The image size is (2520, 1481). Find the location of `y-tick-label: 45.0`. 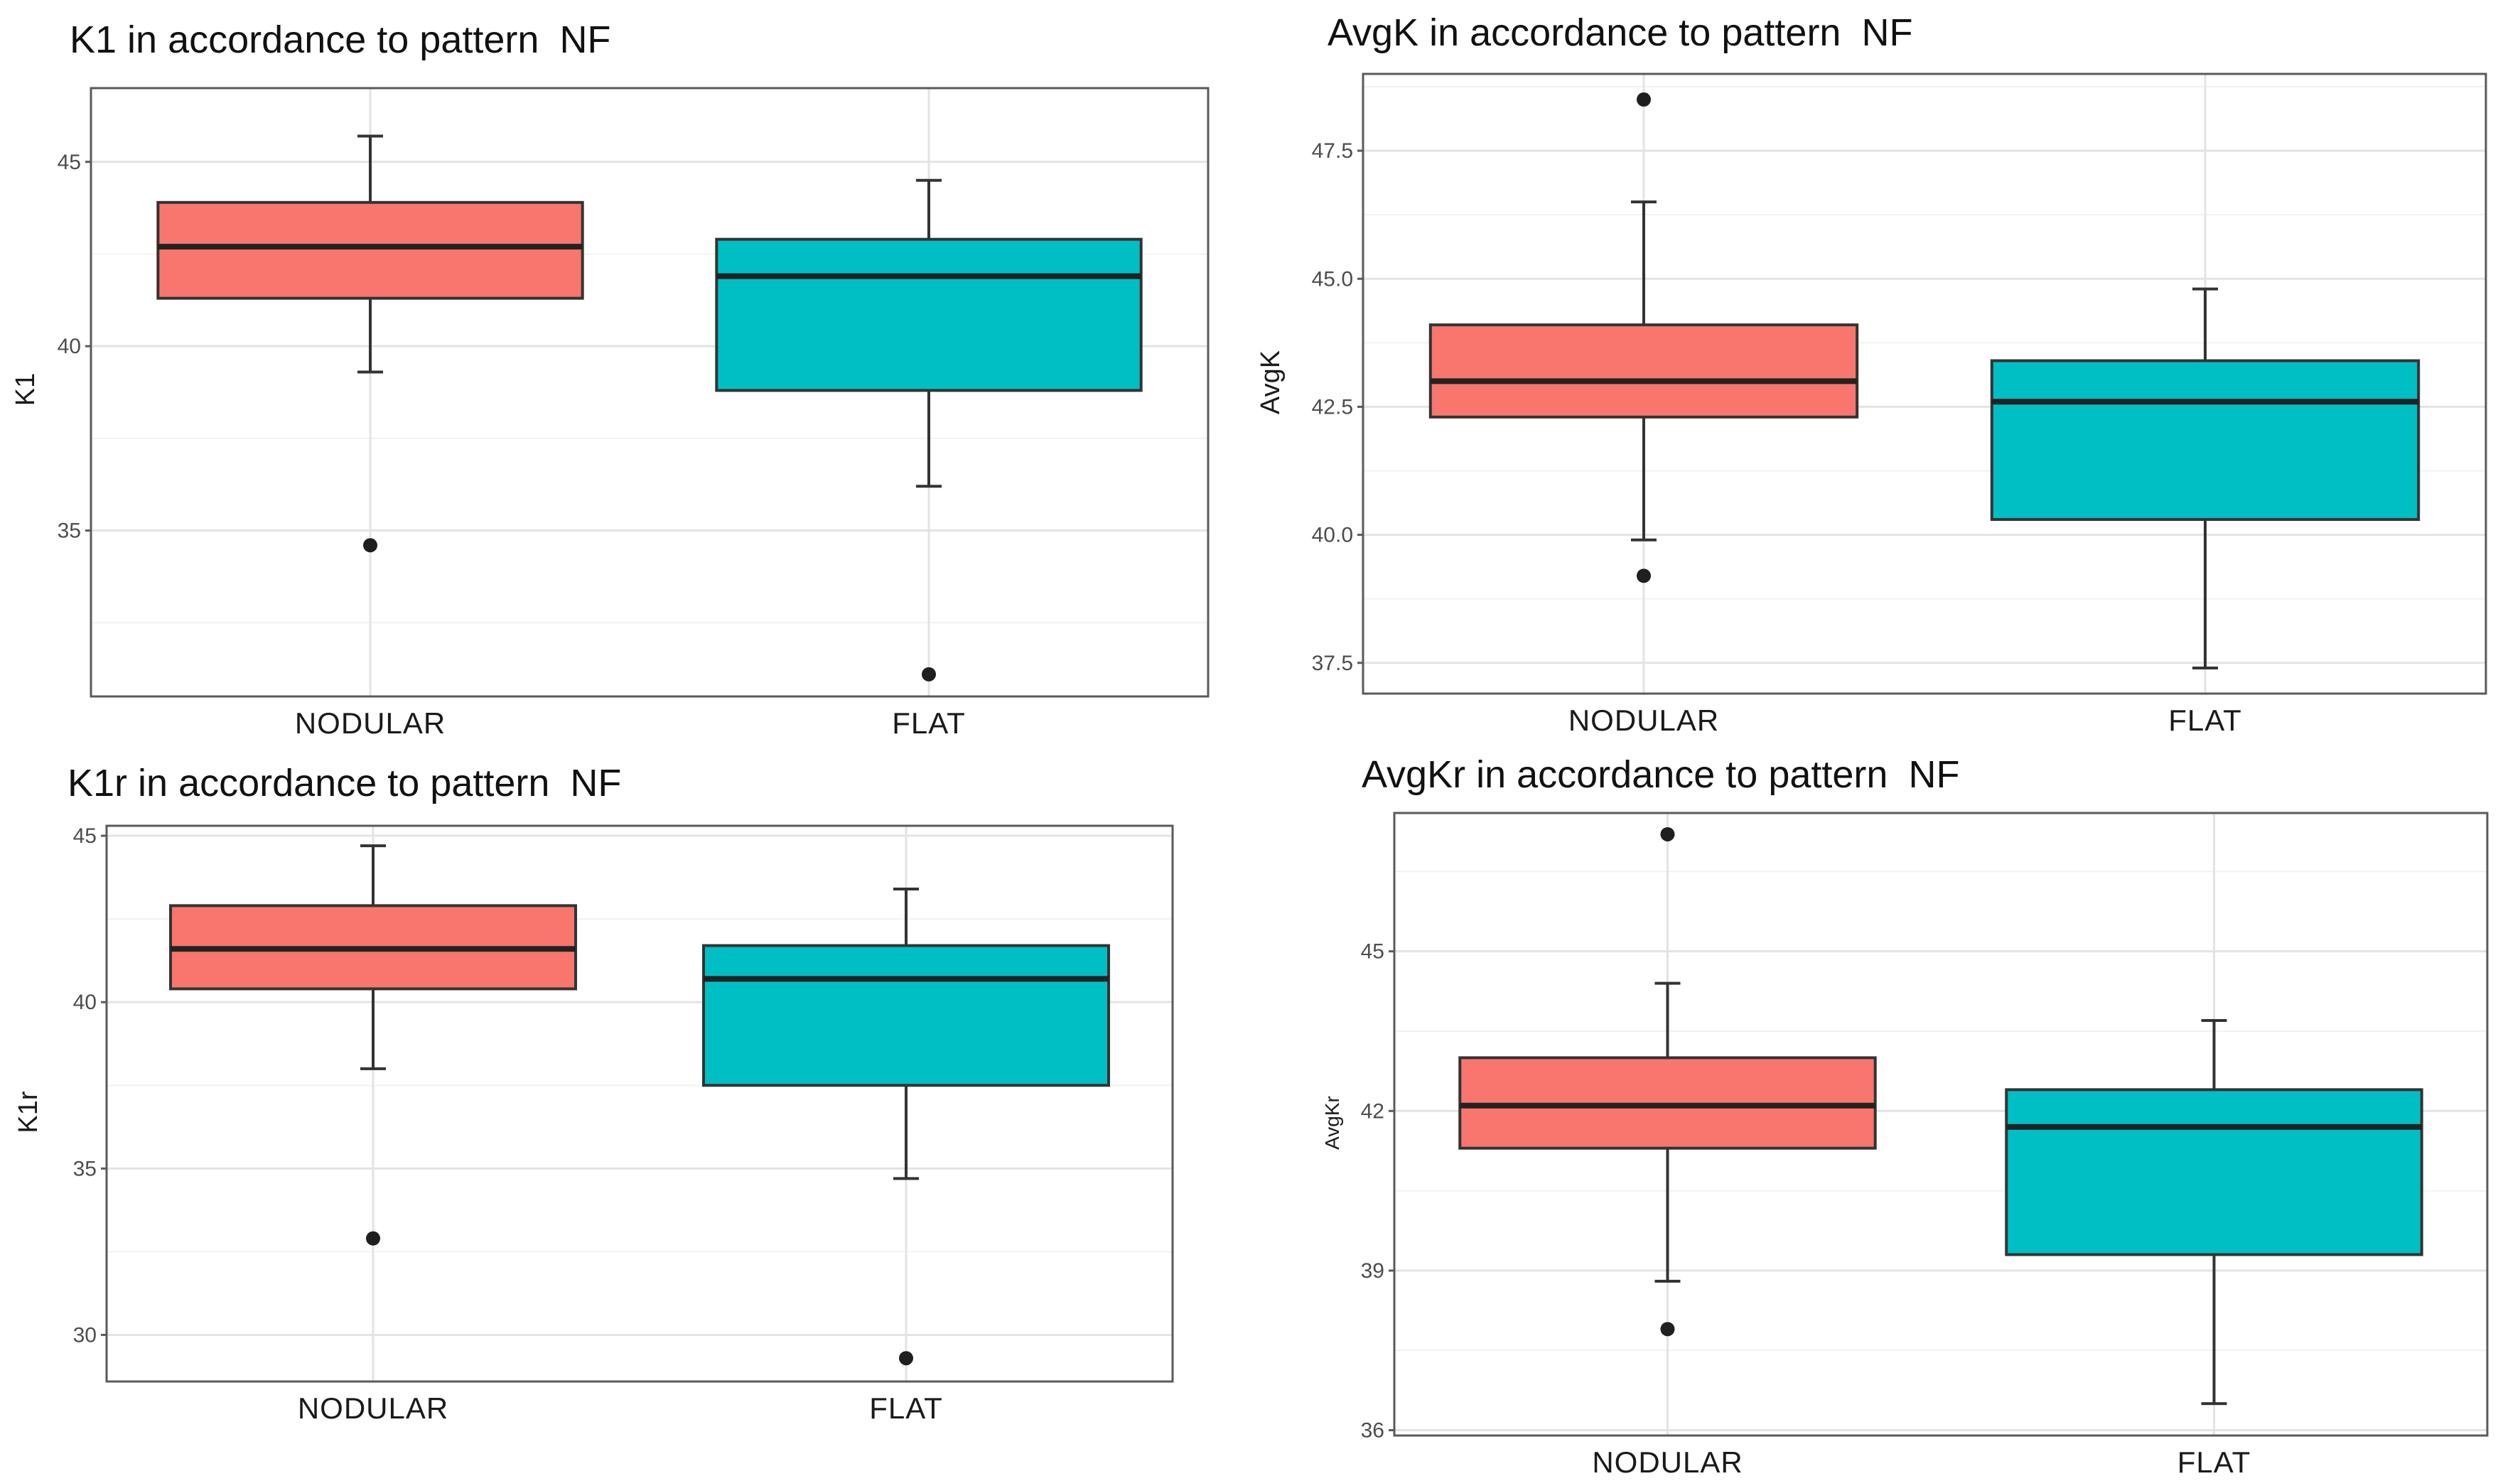

y-tick-label: 45.0 is located at coordinates (1333, 279).